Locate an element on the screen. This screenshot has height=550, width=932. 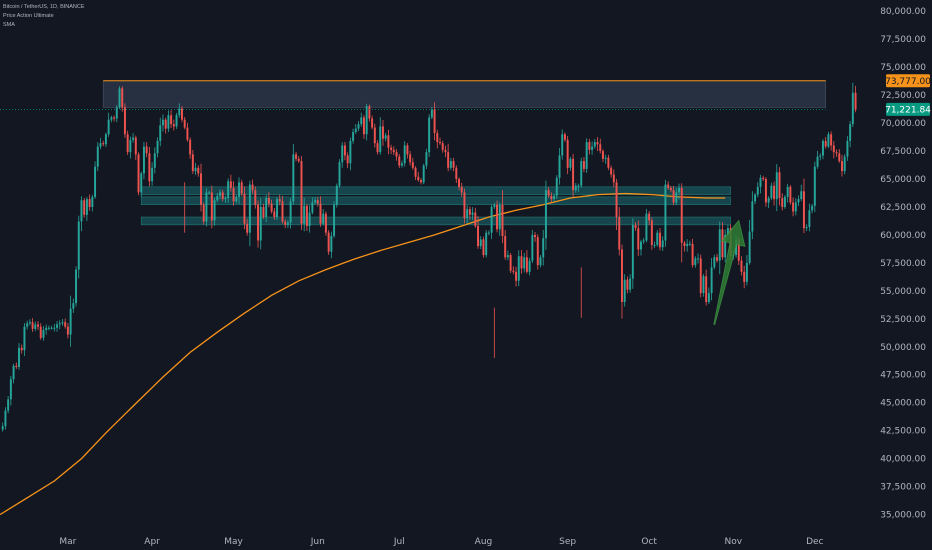
y-tick-label: 47,500.00 is located at coordinates (903, 376).